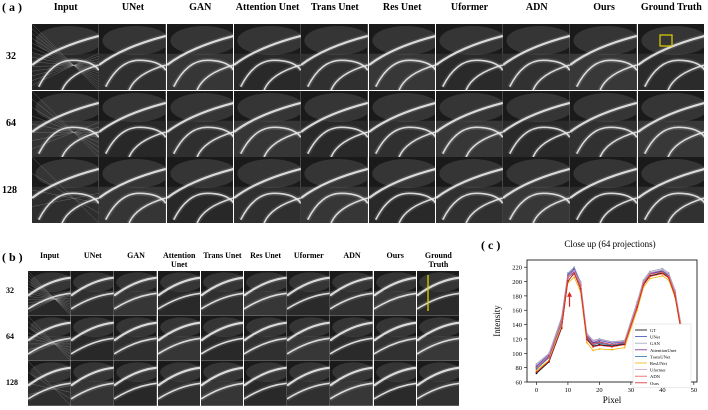  I want to click on panel-b-header-ours: Ours, so click(395, 255).